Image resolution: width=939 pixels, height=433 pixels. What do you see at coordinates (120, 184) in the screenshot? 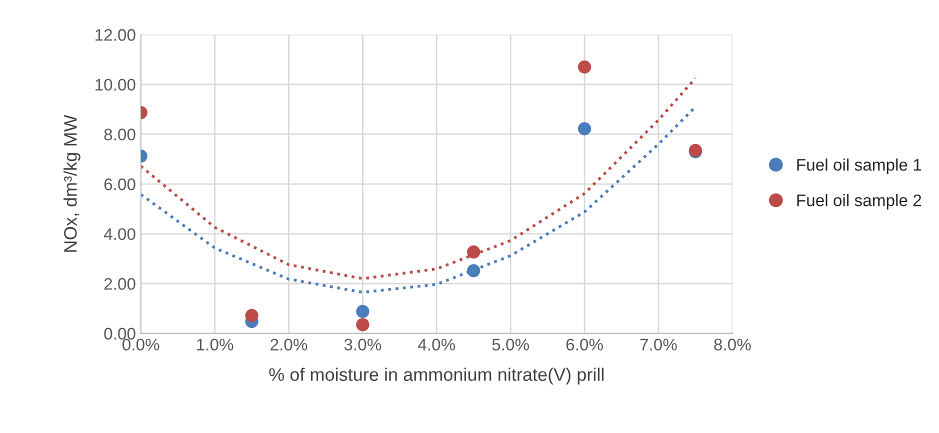
I see `y-tick-label: 6.00` at bounding box center [120, 184].